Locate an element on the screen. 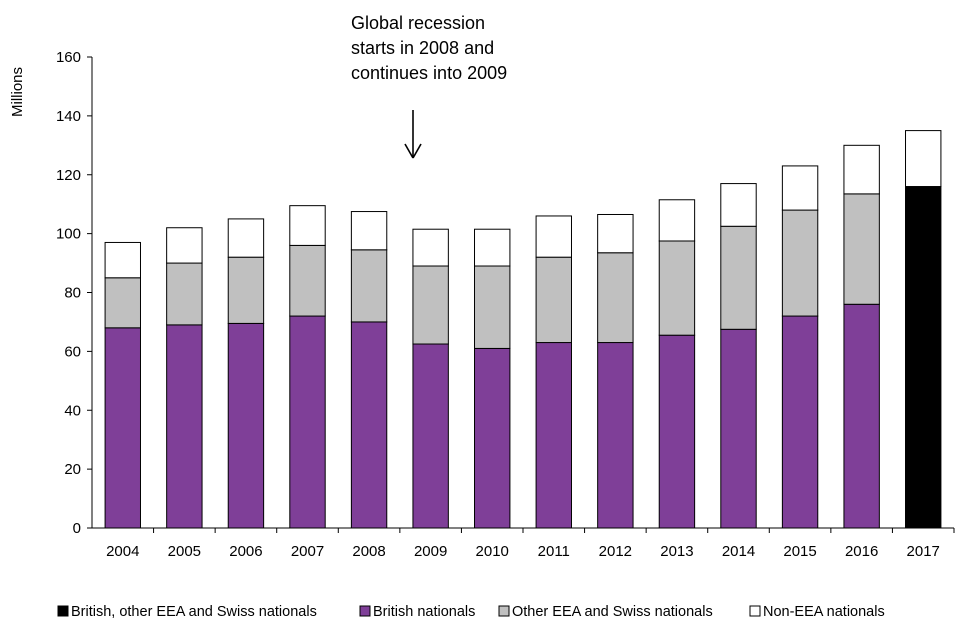 Image resolution: width=960 pixels, height=640 pixels. legend-item: British, other EEA and Swiss nationals is located at coordinates (187, 612).